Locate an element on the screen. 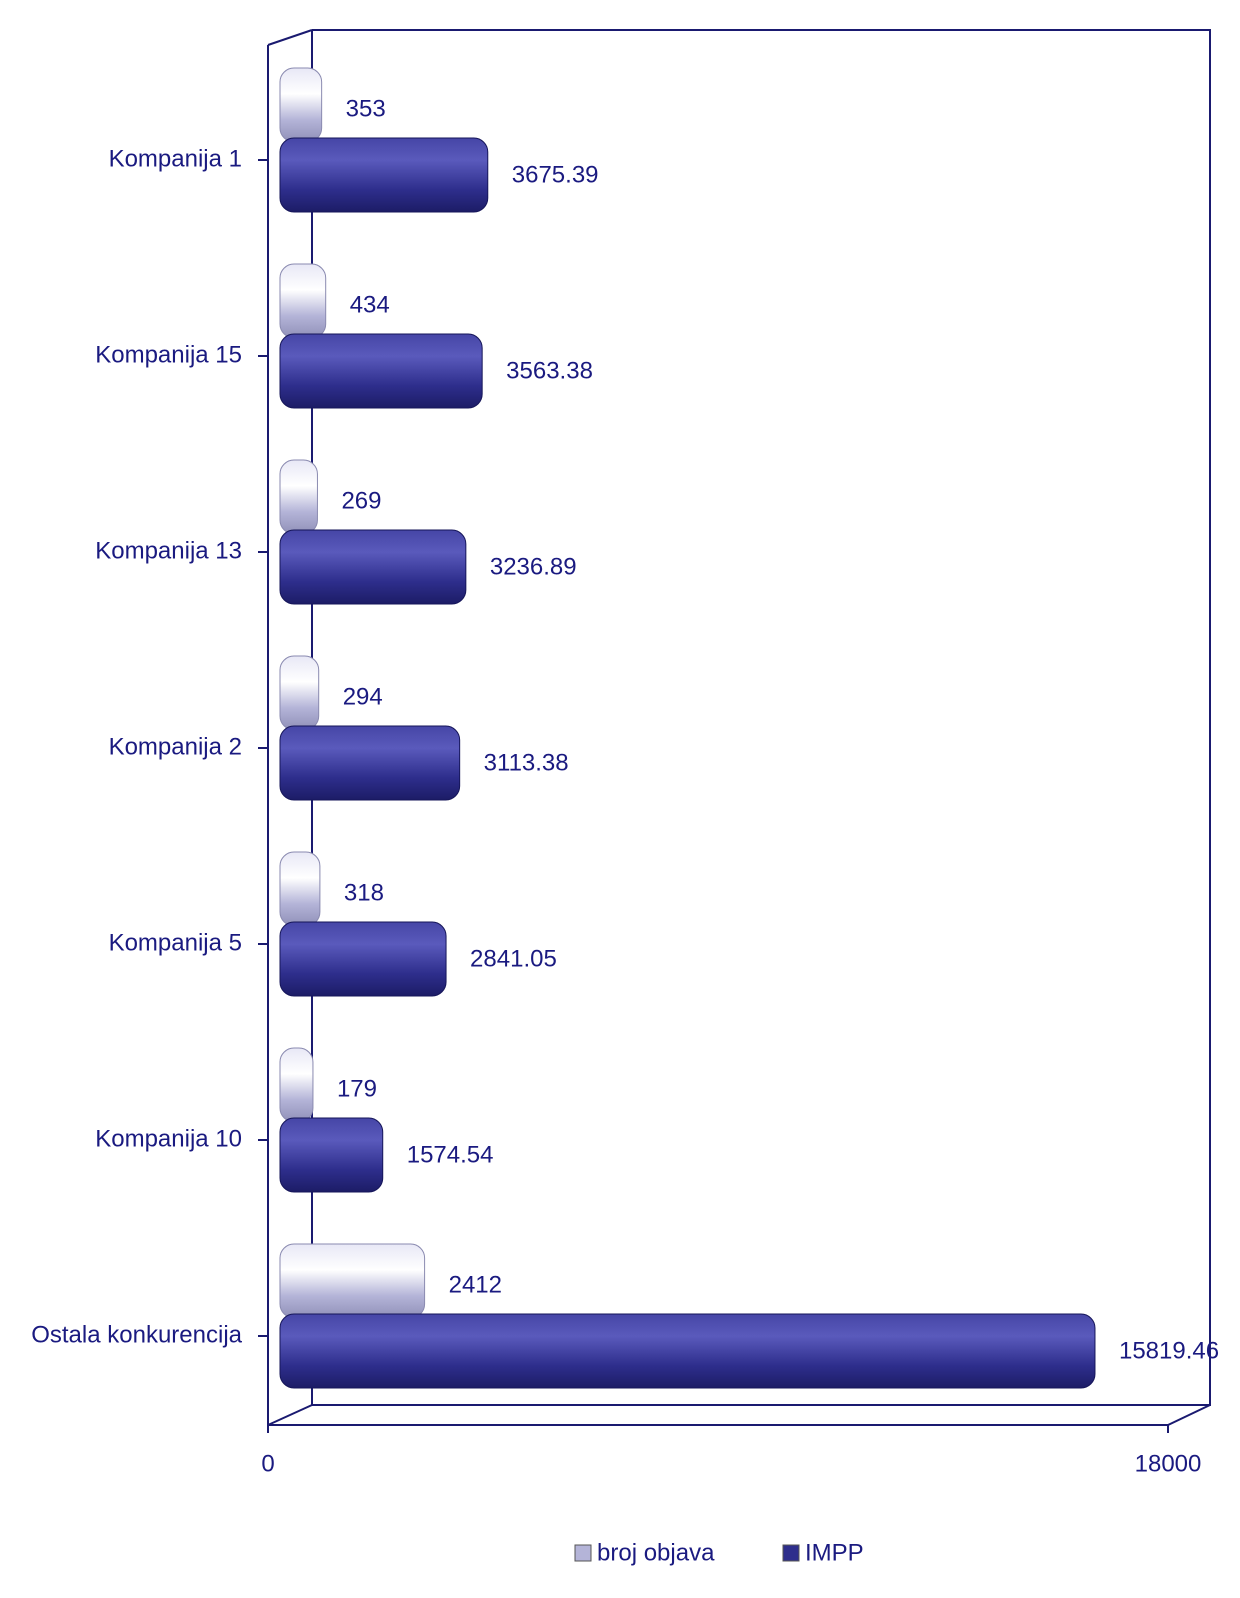 The height and width of the screenshot is (1598, 1240). y-tick-label: Kompanija 1 is located at coordinates (175, 158).